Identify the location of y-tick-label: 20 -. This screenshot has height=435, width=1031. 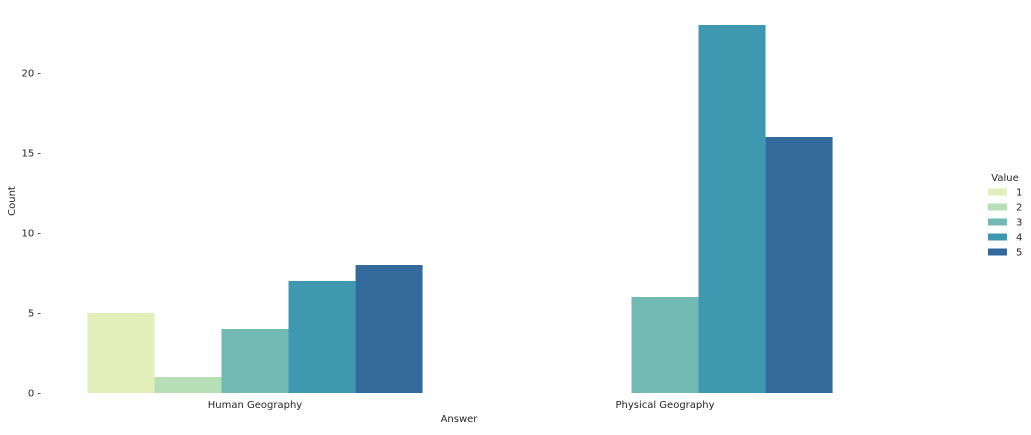
(31, 74).